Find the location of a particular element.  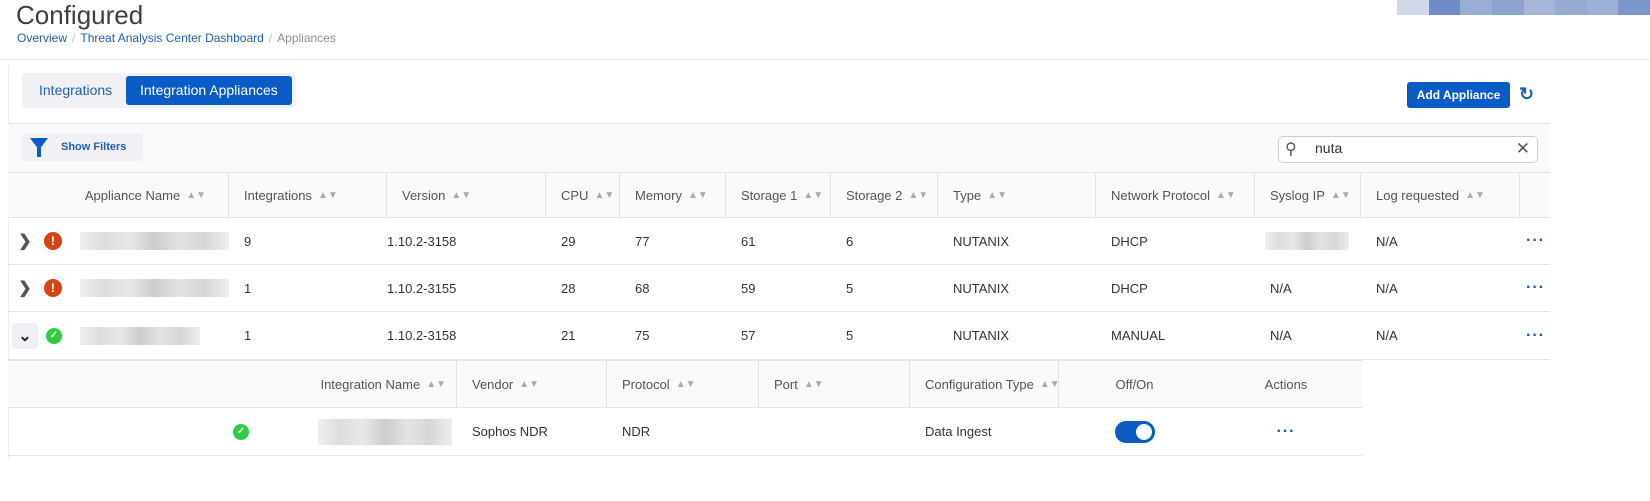

add-appliance-button: Add Appliance is located at coordinates (1458, 95).